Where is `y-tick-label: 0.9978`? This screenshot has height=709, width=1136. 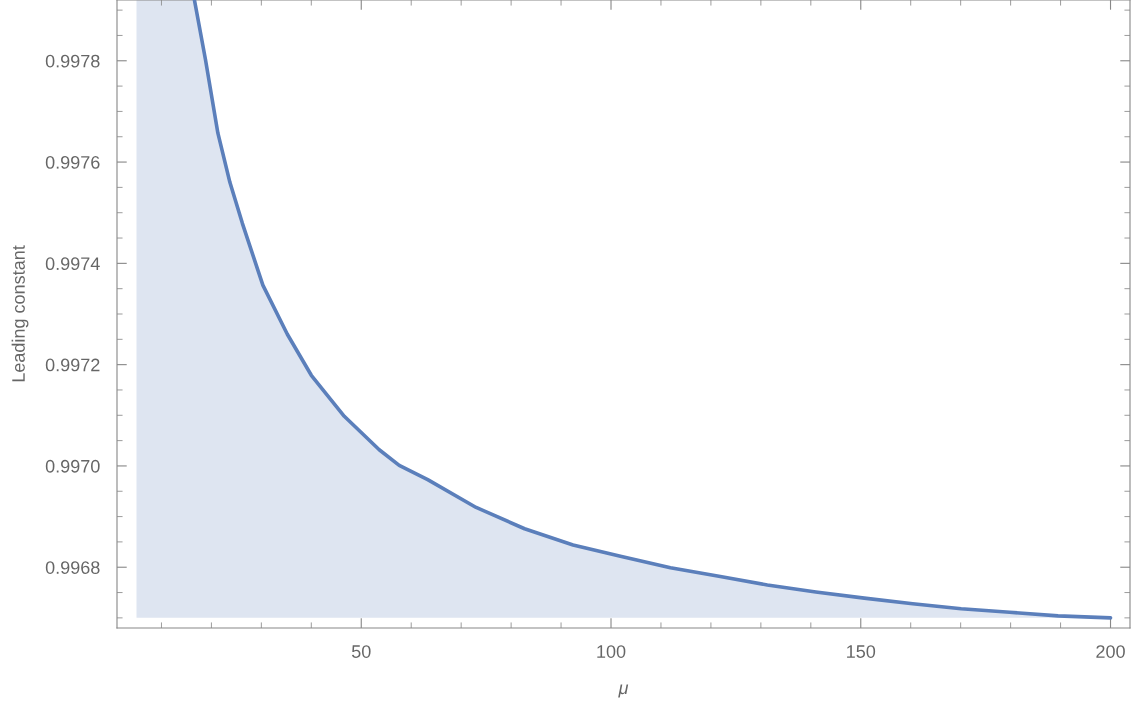 y-tick-label: 0.9978 is located at coordinates (72, 61).